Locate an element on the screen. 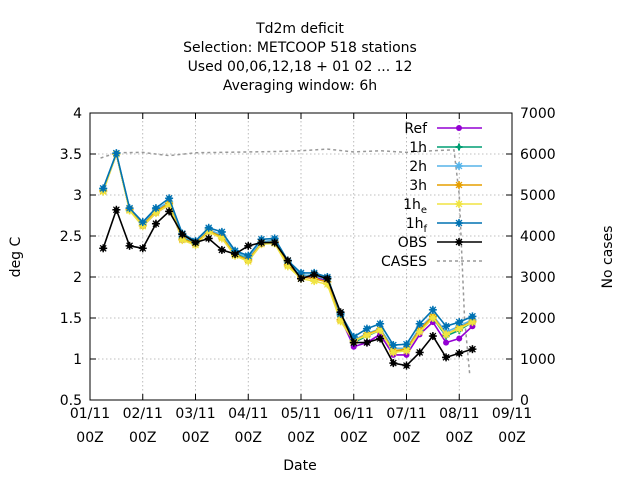 The height and width of the screenshot is (480, 640). y2-tick-label: 7000 is located at coordinates (538, 114).